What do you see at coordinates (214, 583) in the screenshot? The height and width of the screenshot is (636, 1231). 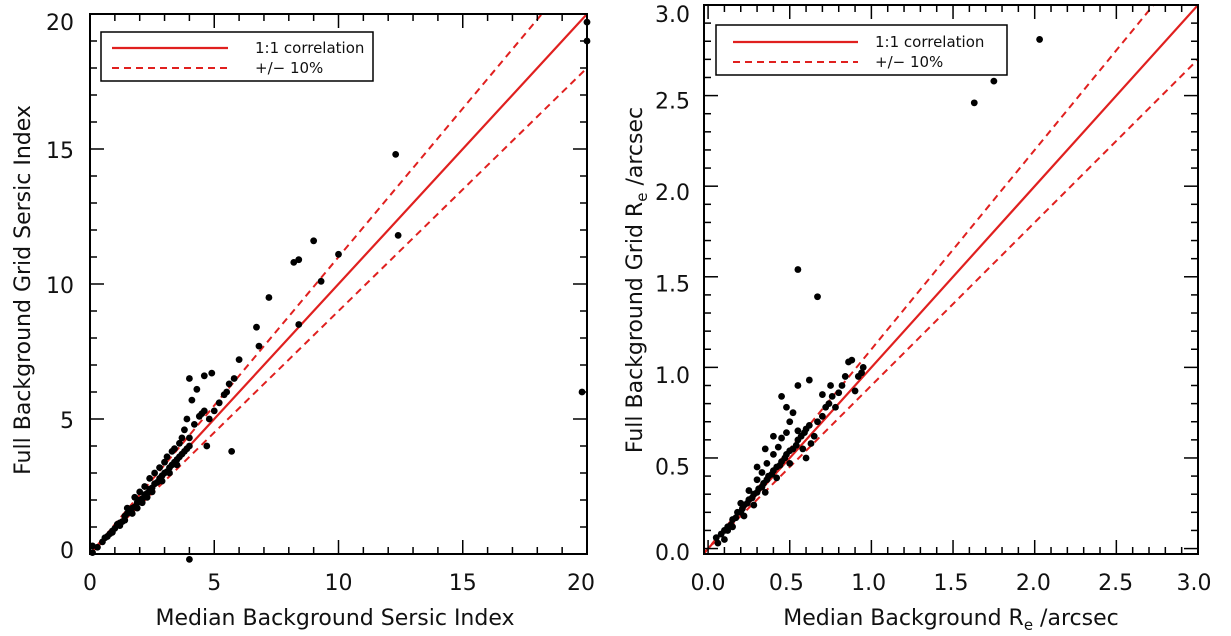 I see `x-tick-label: 5` at bounding box center [214, 583].